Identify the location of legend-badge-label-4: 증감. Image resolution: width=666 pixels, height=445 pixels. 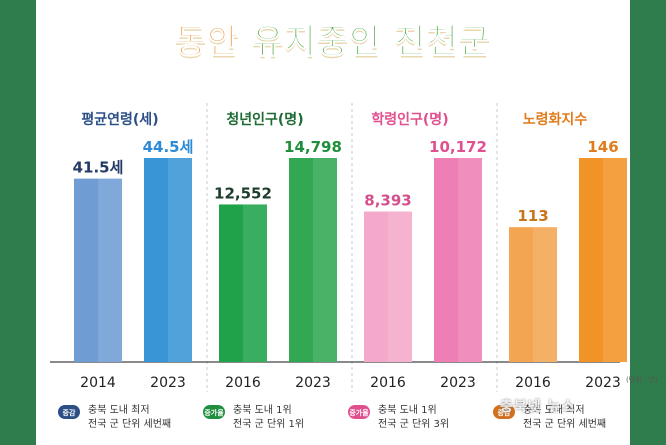
(504, 412).